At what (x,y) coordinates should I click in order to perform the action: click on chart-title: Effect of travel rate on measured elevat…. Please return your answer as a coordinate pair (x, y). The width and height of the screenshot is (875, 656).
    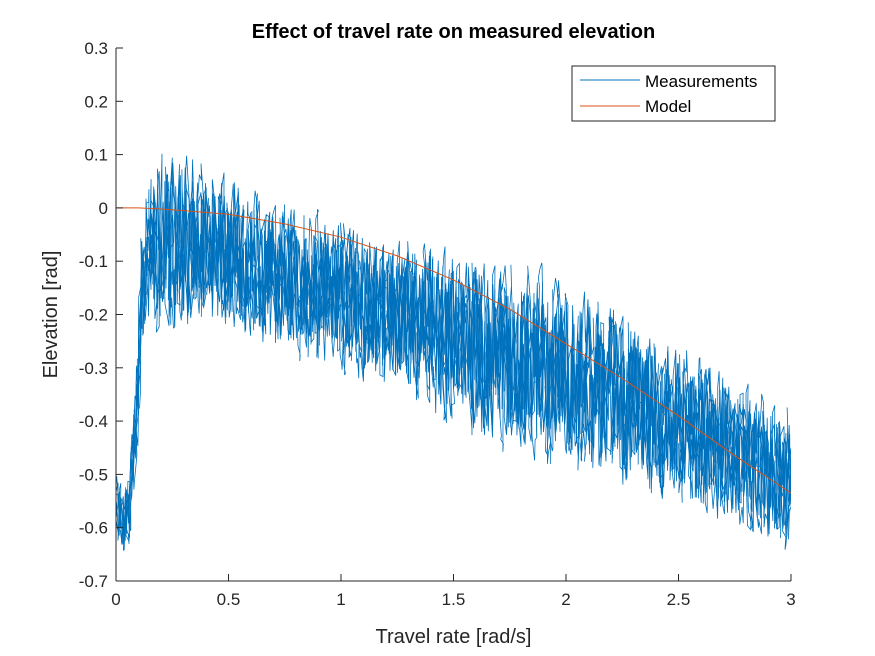
    Looking at the image, I should click on (453, 32).